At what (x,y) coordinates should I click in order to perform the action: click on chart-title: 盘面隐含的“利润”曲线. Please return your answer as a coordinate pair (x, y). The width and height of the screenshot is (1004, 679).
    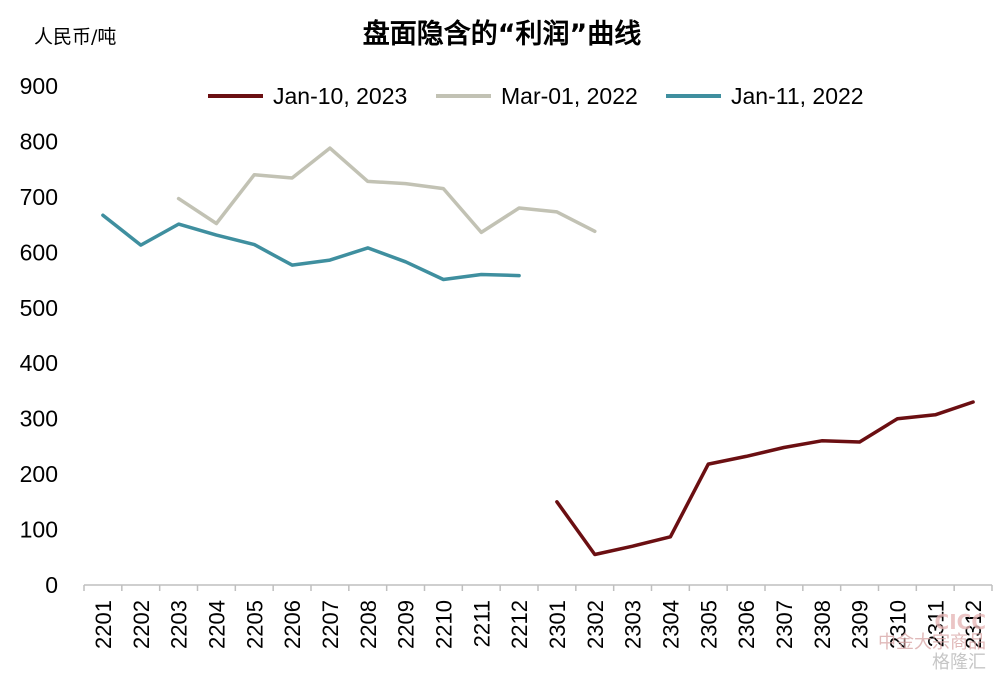
    Looking at the image, I should click on (502, 34).